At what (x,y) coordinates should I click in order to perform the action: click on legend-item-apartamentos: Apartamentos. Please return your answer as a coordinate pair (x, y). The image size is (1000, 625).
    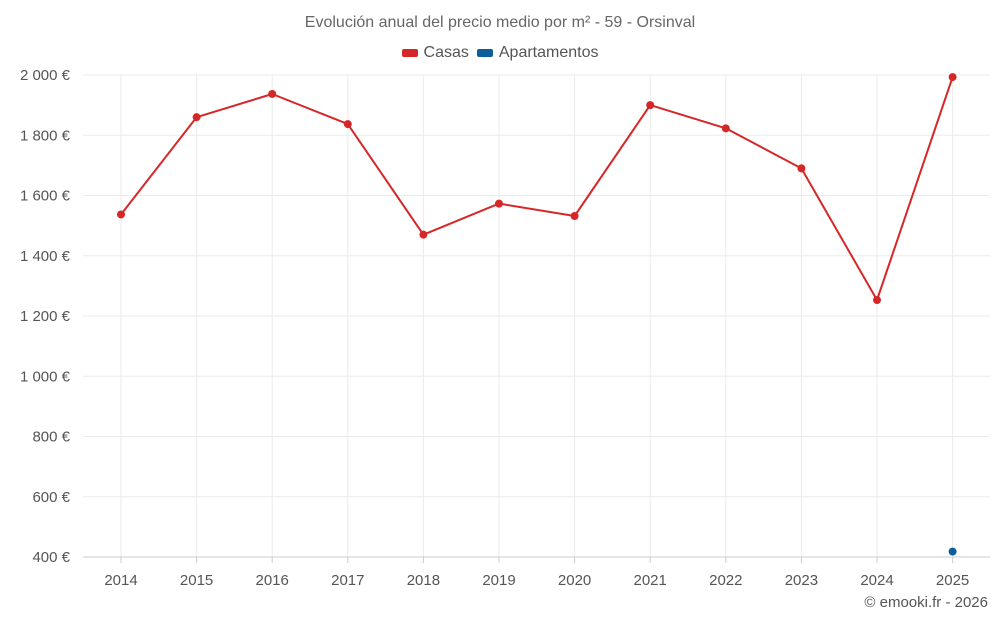
    Looking at the image, I should click on (537, 53).